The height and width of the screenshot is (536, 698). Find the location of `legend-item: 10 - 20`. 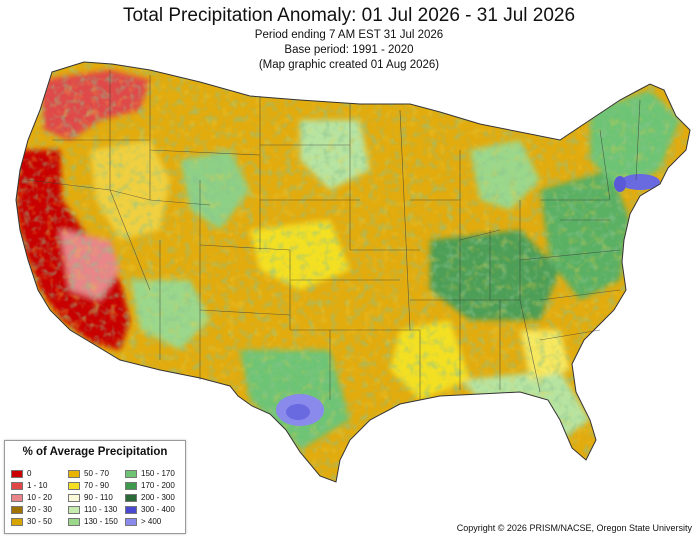

legend-item: 10 - 20 is located at coordinates (31, 497).